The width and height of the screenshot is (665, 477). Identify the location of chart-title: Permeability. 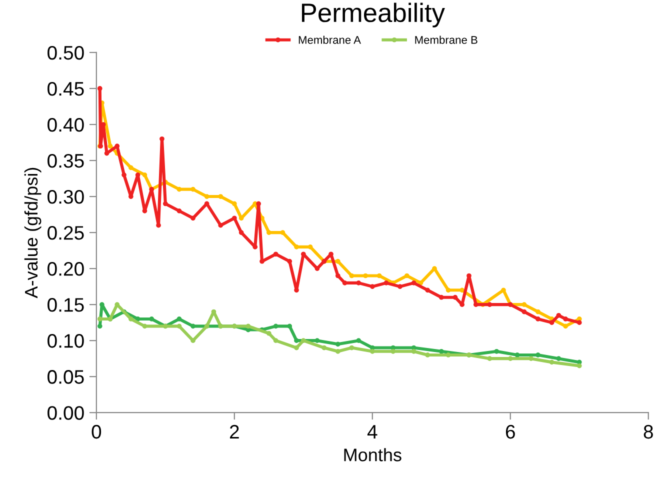
(373, 15).